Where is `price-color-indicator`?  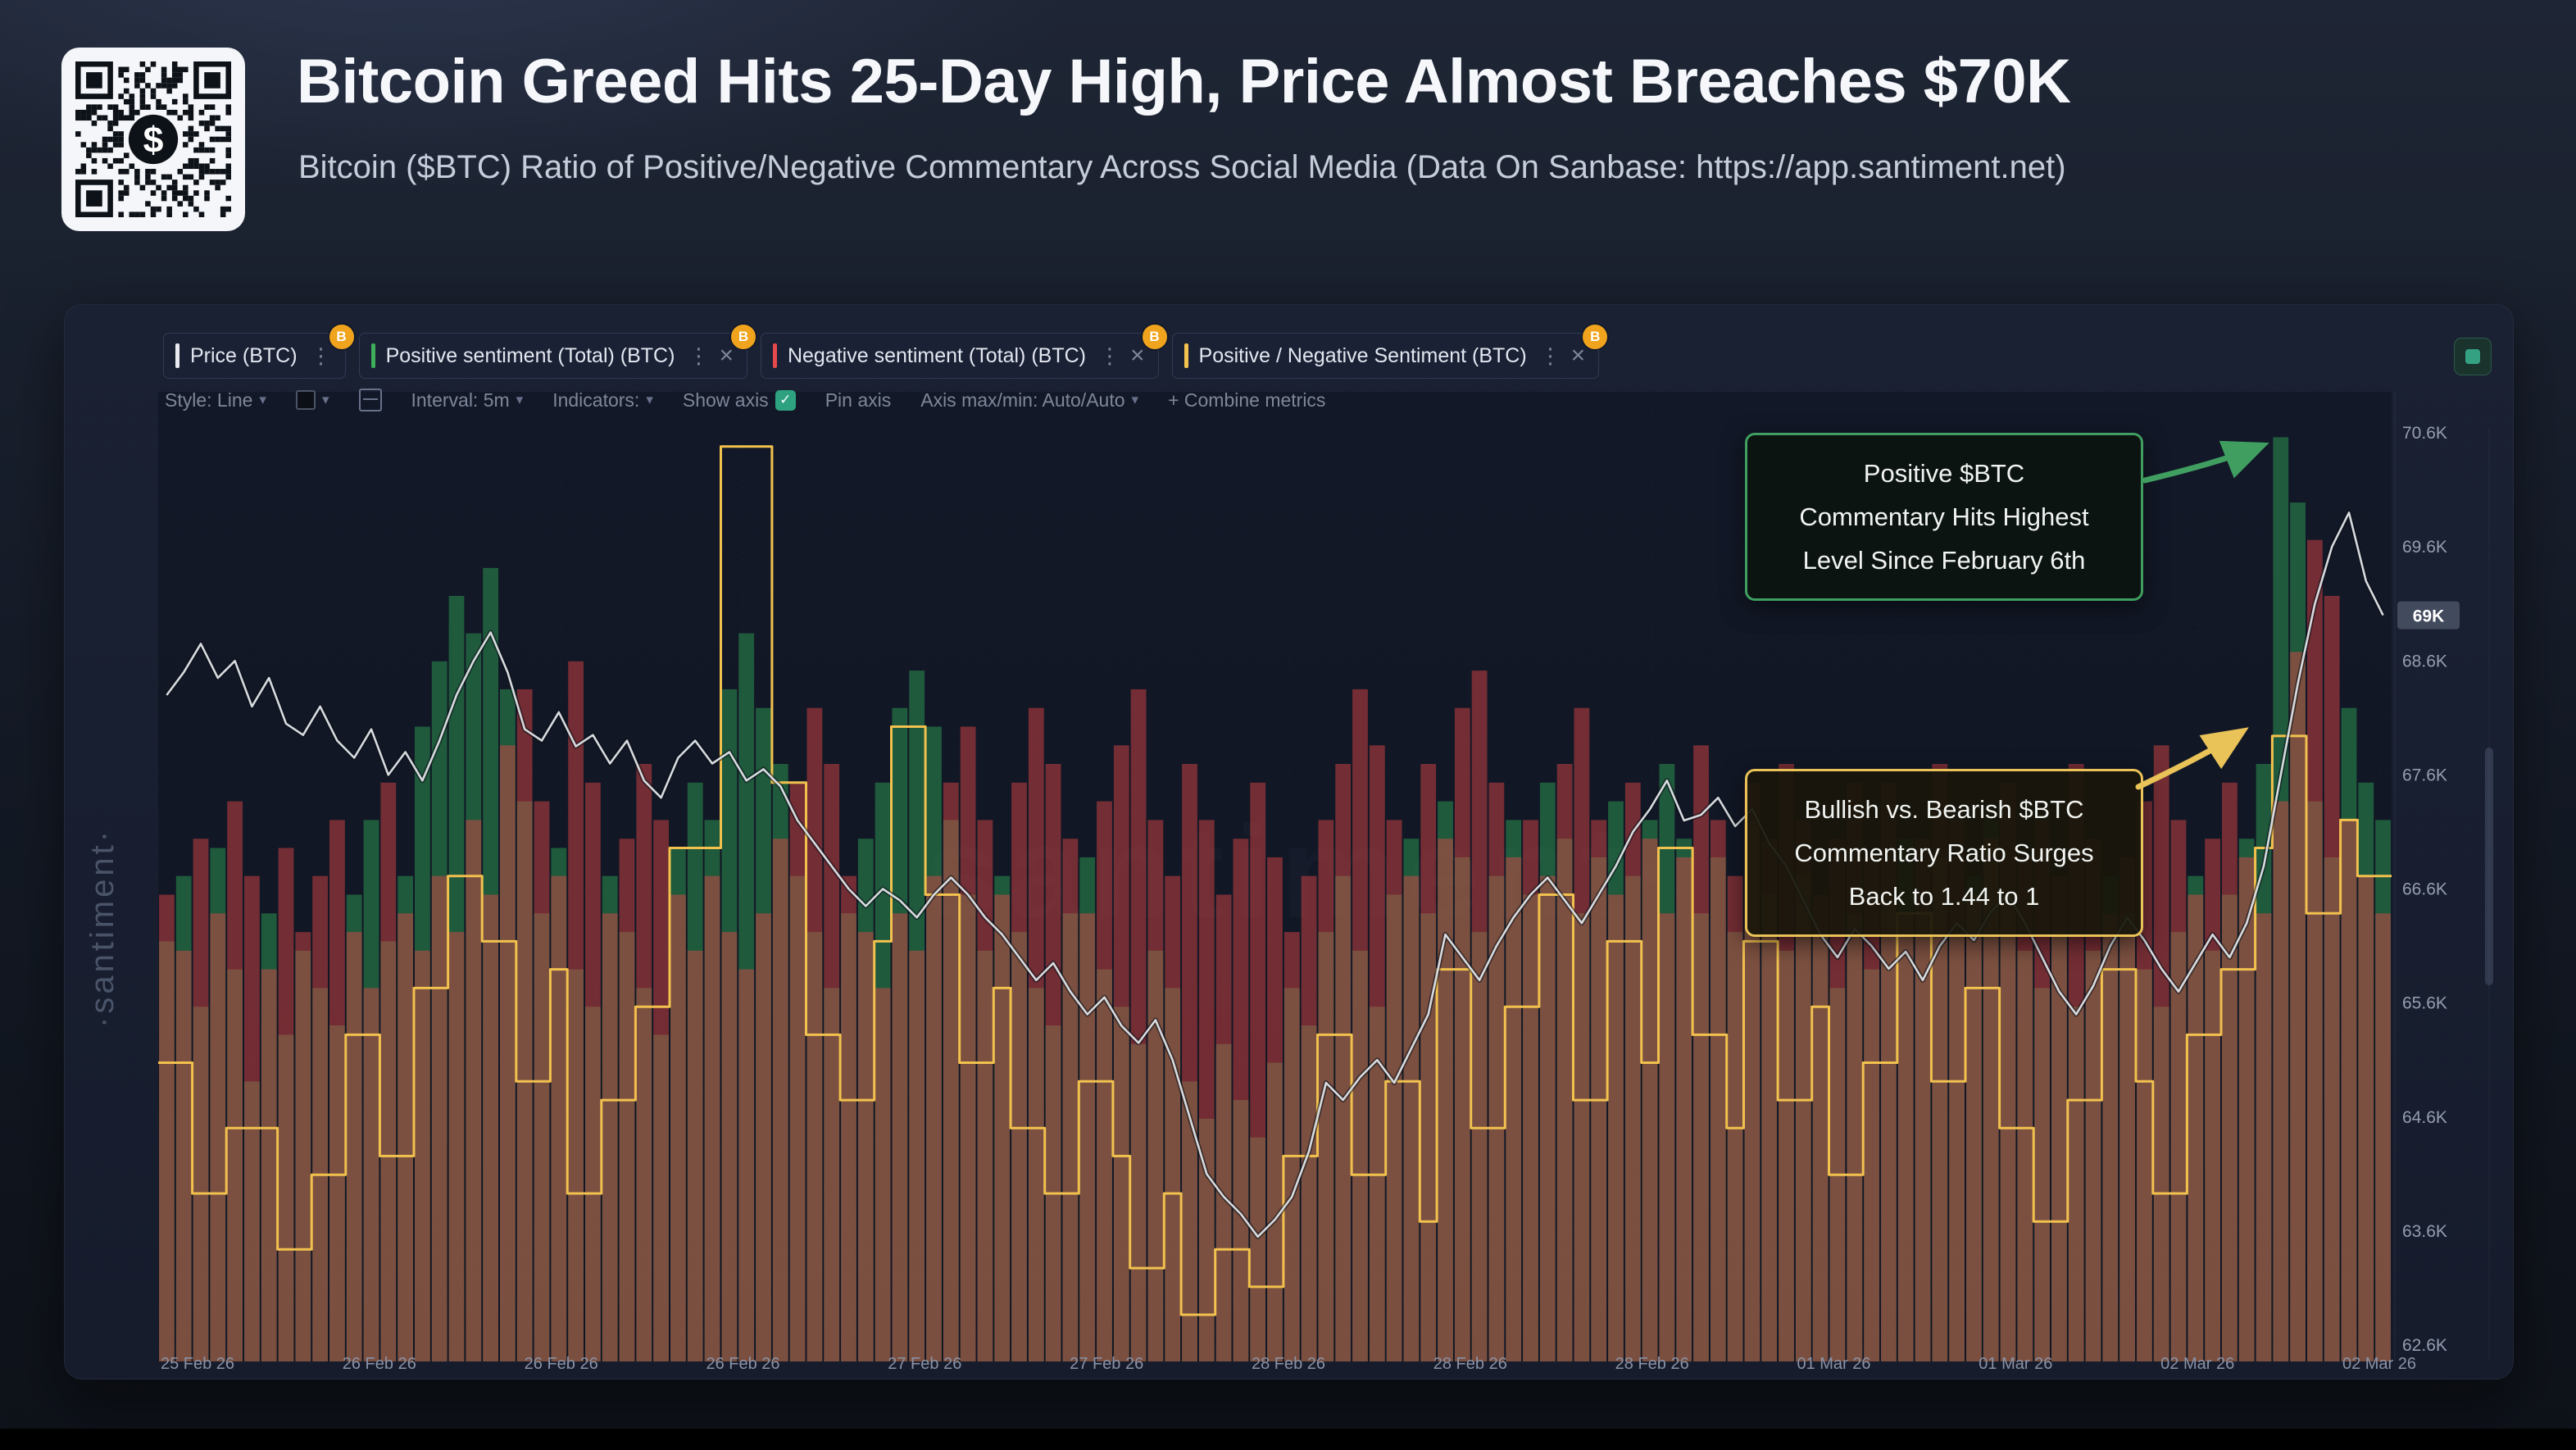 price-color-indicator is located at coordinates (177, 355).